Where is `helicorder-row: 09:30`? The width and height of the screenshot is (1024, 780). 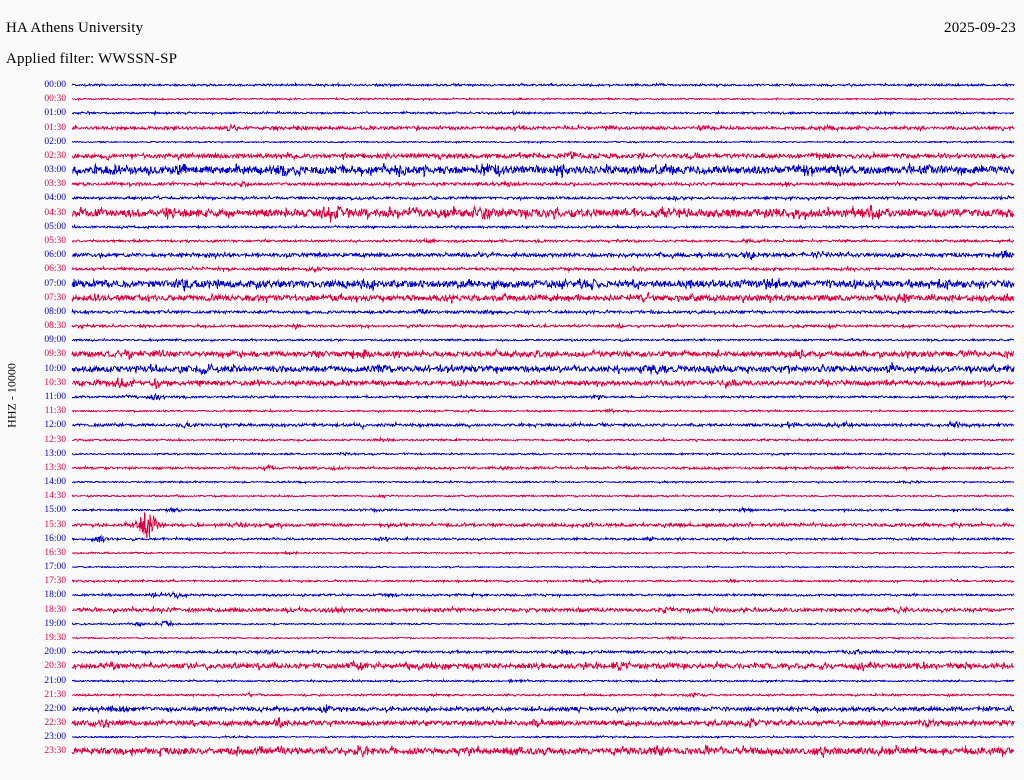
helicorder-row: 09:30 is located at coordinates (512, 355).